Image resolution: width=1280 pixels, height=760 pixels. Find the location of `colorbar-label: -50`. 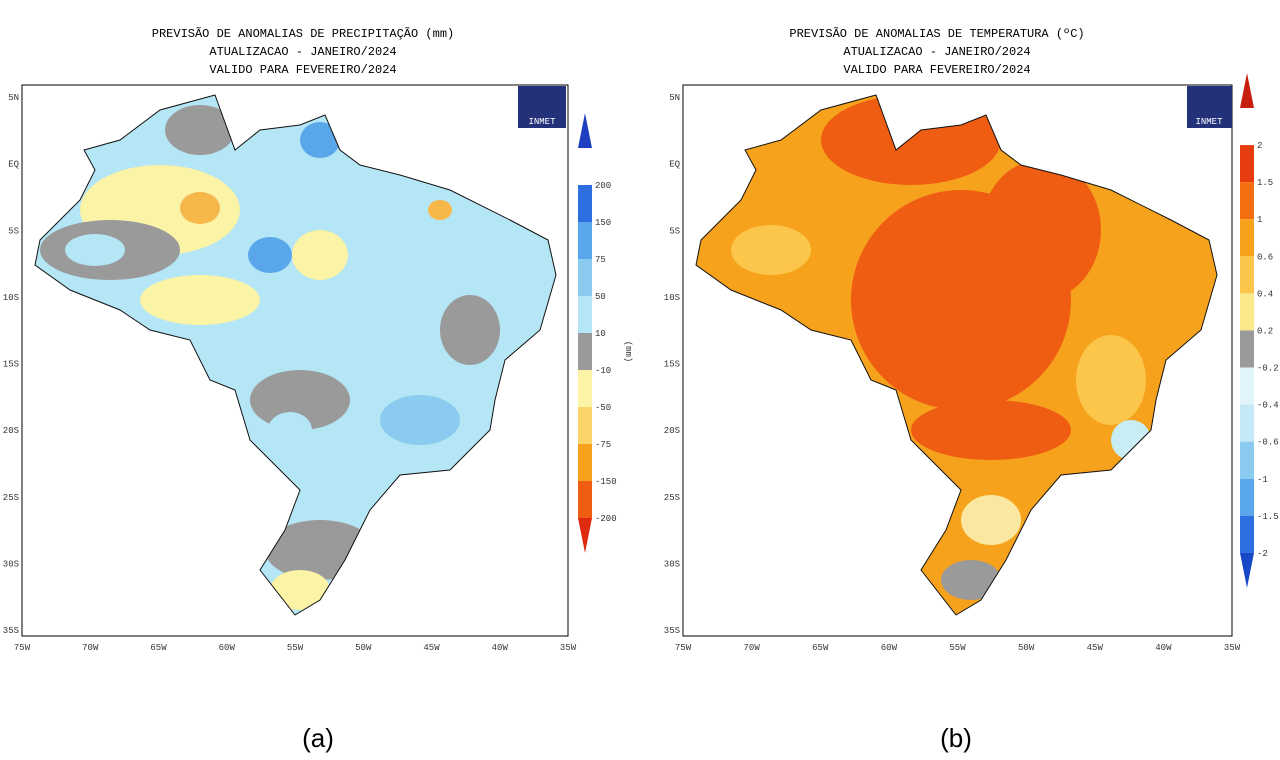

colorbar-label: -50 is located at coordinates (603, 408).